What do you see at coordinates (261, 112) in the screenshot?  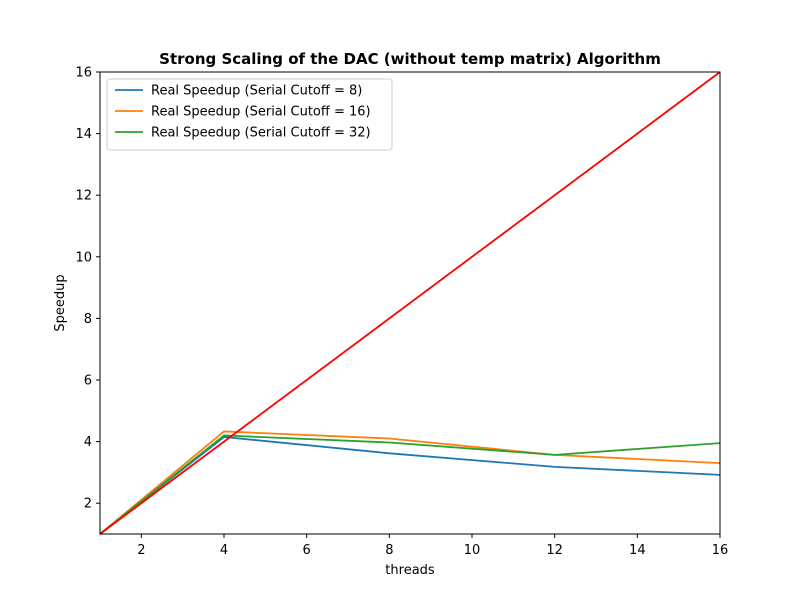 I see `legend-entry: Real Speedup (Serial Cutoff = 16)` at bounding box center [261, 112].